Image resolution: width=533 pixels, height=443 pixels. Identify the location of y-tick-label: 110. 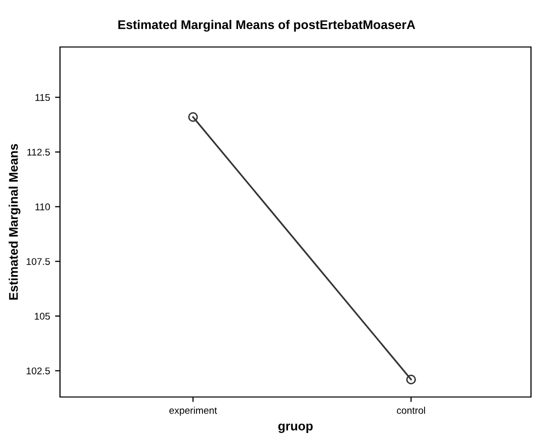
(43, 206).